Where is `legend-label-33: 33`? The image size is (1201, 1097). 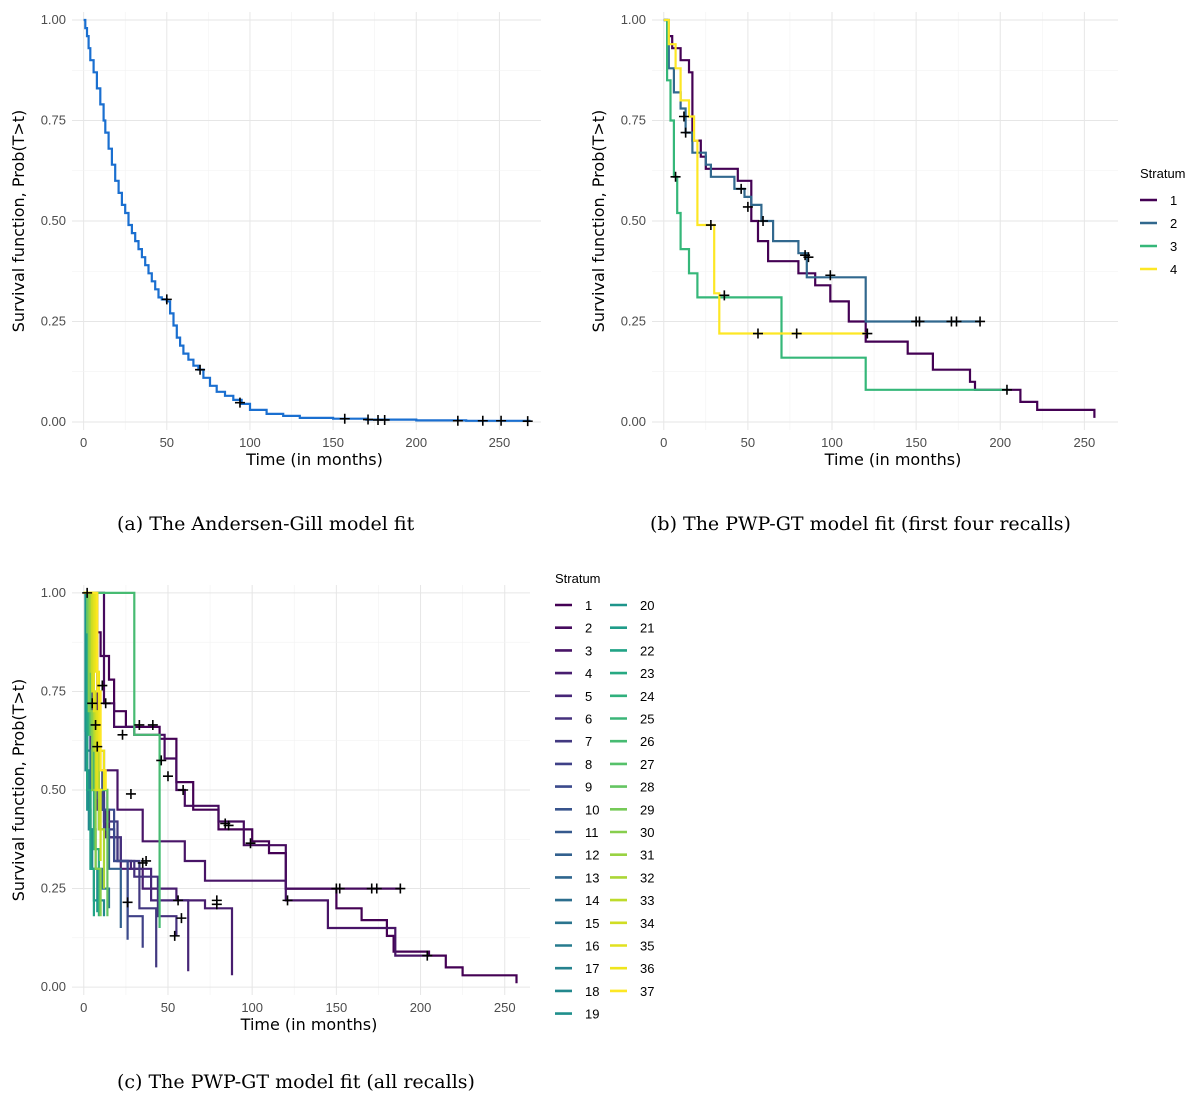
legend-label-33: 33 is located at coordinates (647, 900).